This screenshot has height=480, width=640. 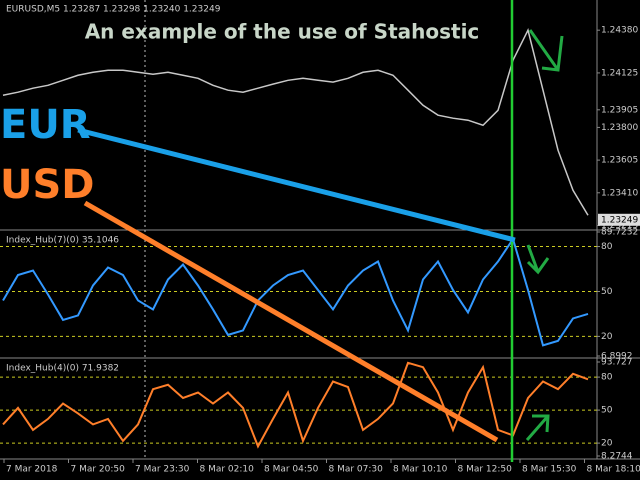 What do you see at coordinates (619, 31) in the screenshot?
I see `y-tick-label: 1.24380` at bounding box center [619, 31].